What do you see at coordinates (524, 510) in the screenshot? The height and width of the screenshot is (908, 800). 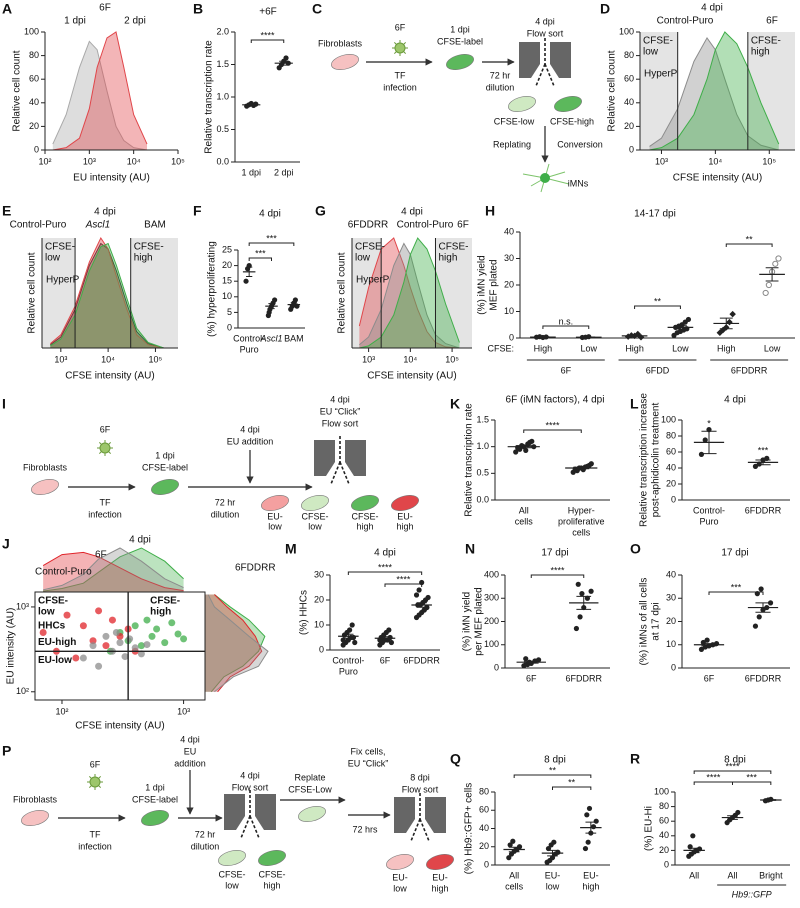 I see `x-tick-label: All` at bounding box center [524, 510].